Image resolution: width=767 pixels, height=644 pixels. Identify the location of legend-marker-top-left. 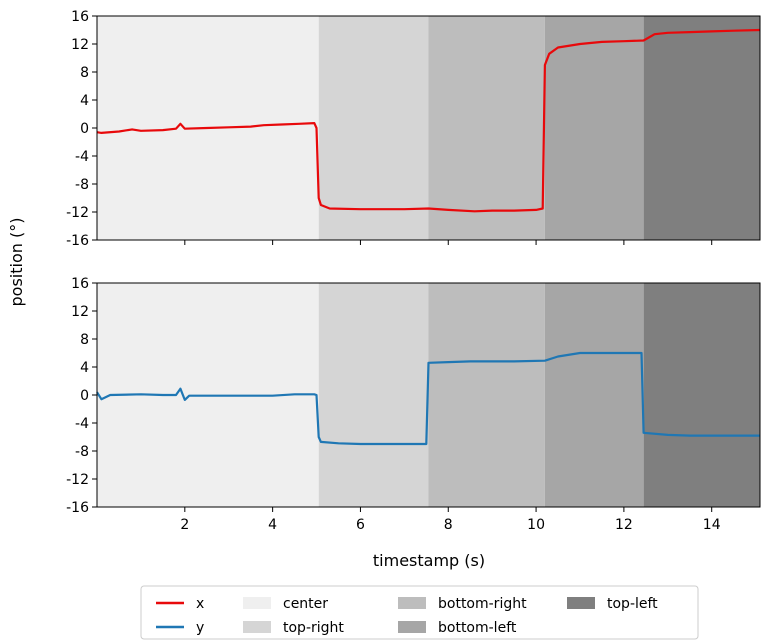
(581, 603).